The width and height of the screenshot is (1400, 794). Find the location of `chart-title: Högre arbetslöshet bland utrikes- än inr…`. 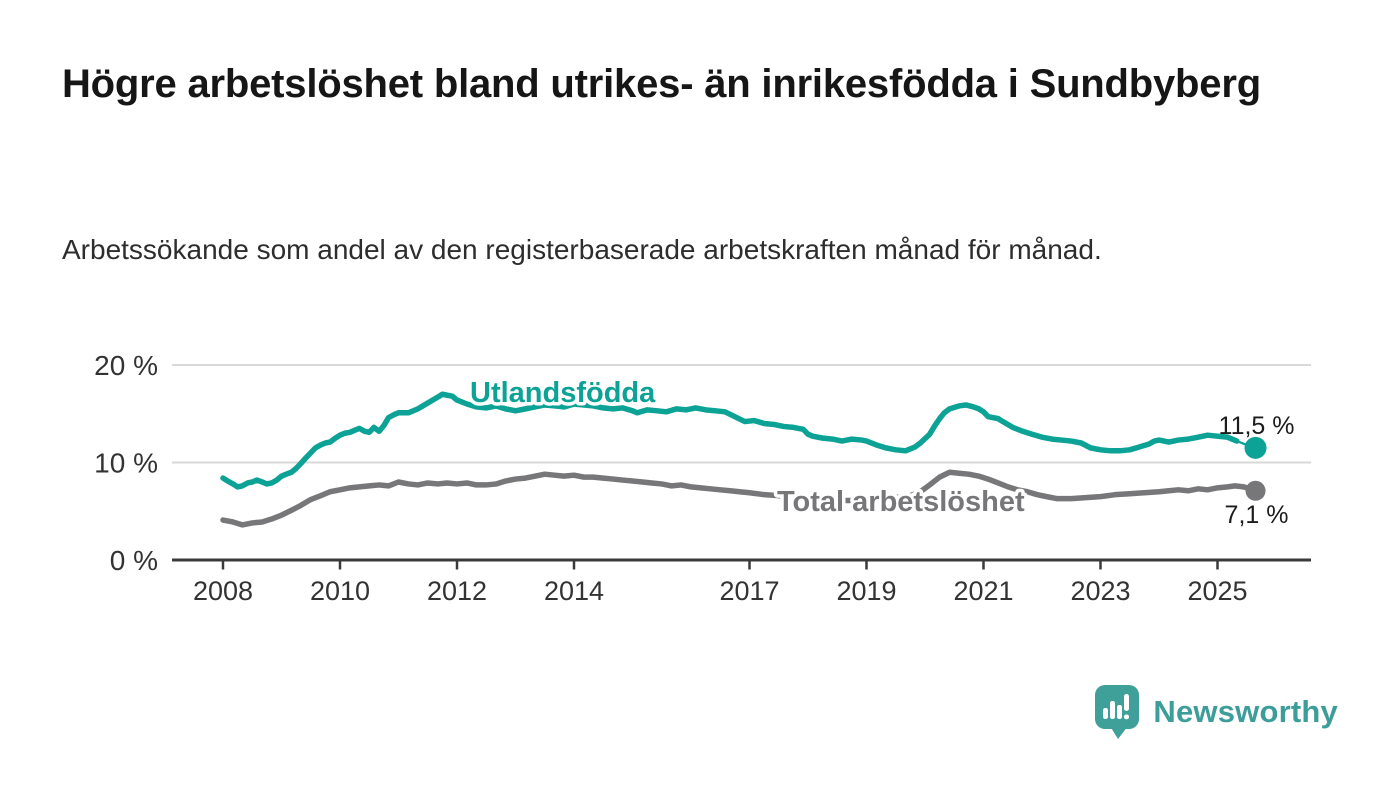

chart-title: Högre arbetslöshet bland utrikes- än inr… is located at coordinates (661, 84).